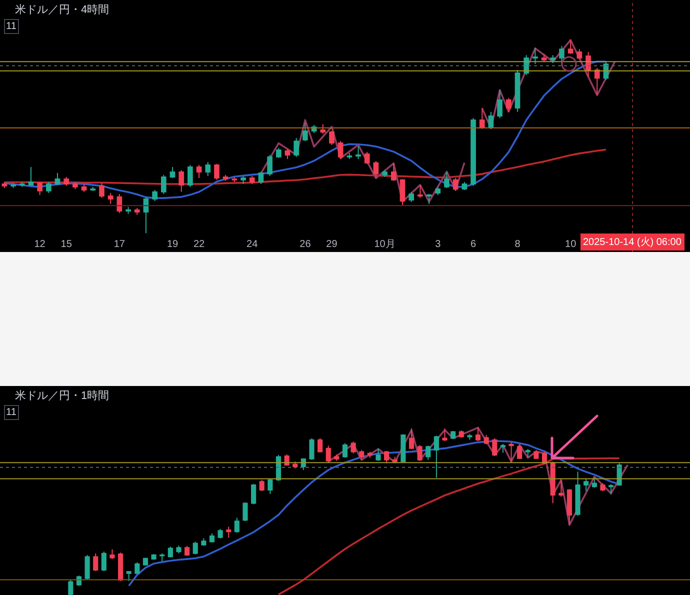 The height and width of the screenshot is (595, 690). What do you see at coordinates (172, 244) in the screenshot?
I see `x-tick-label: 19` at bounding box center [172, 244].